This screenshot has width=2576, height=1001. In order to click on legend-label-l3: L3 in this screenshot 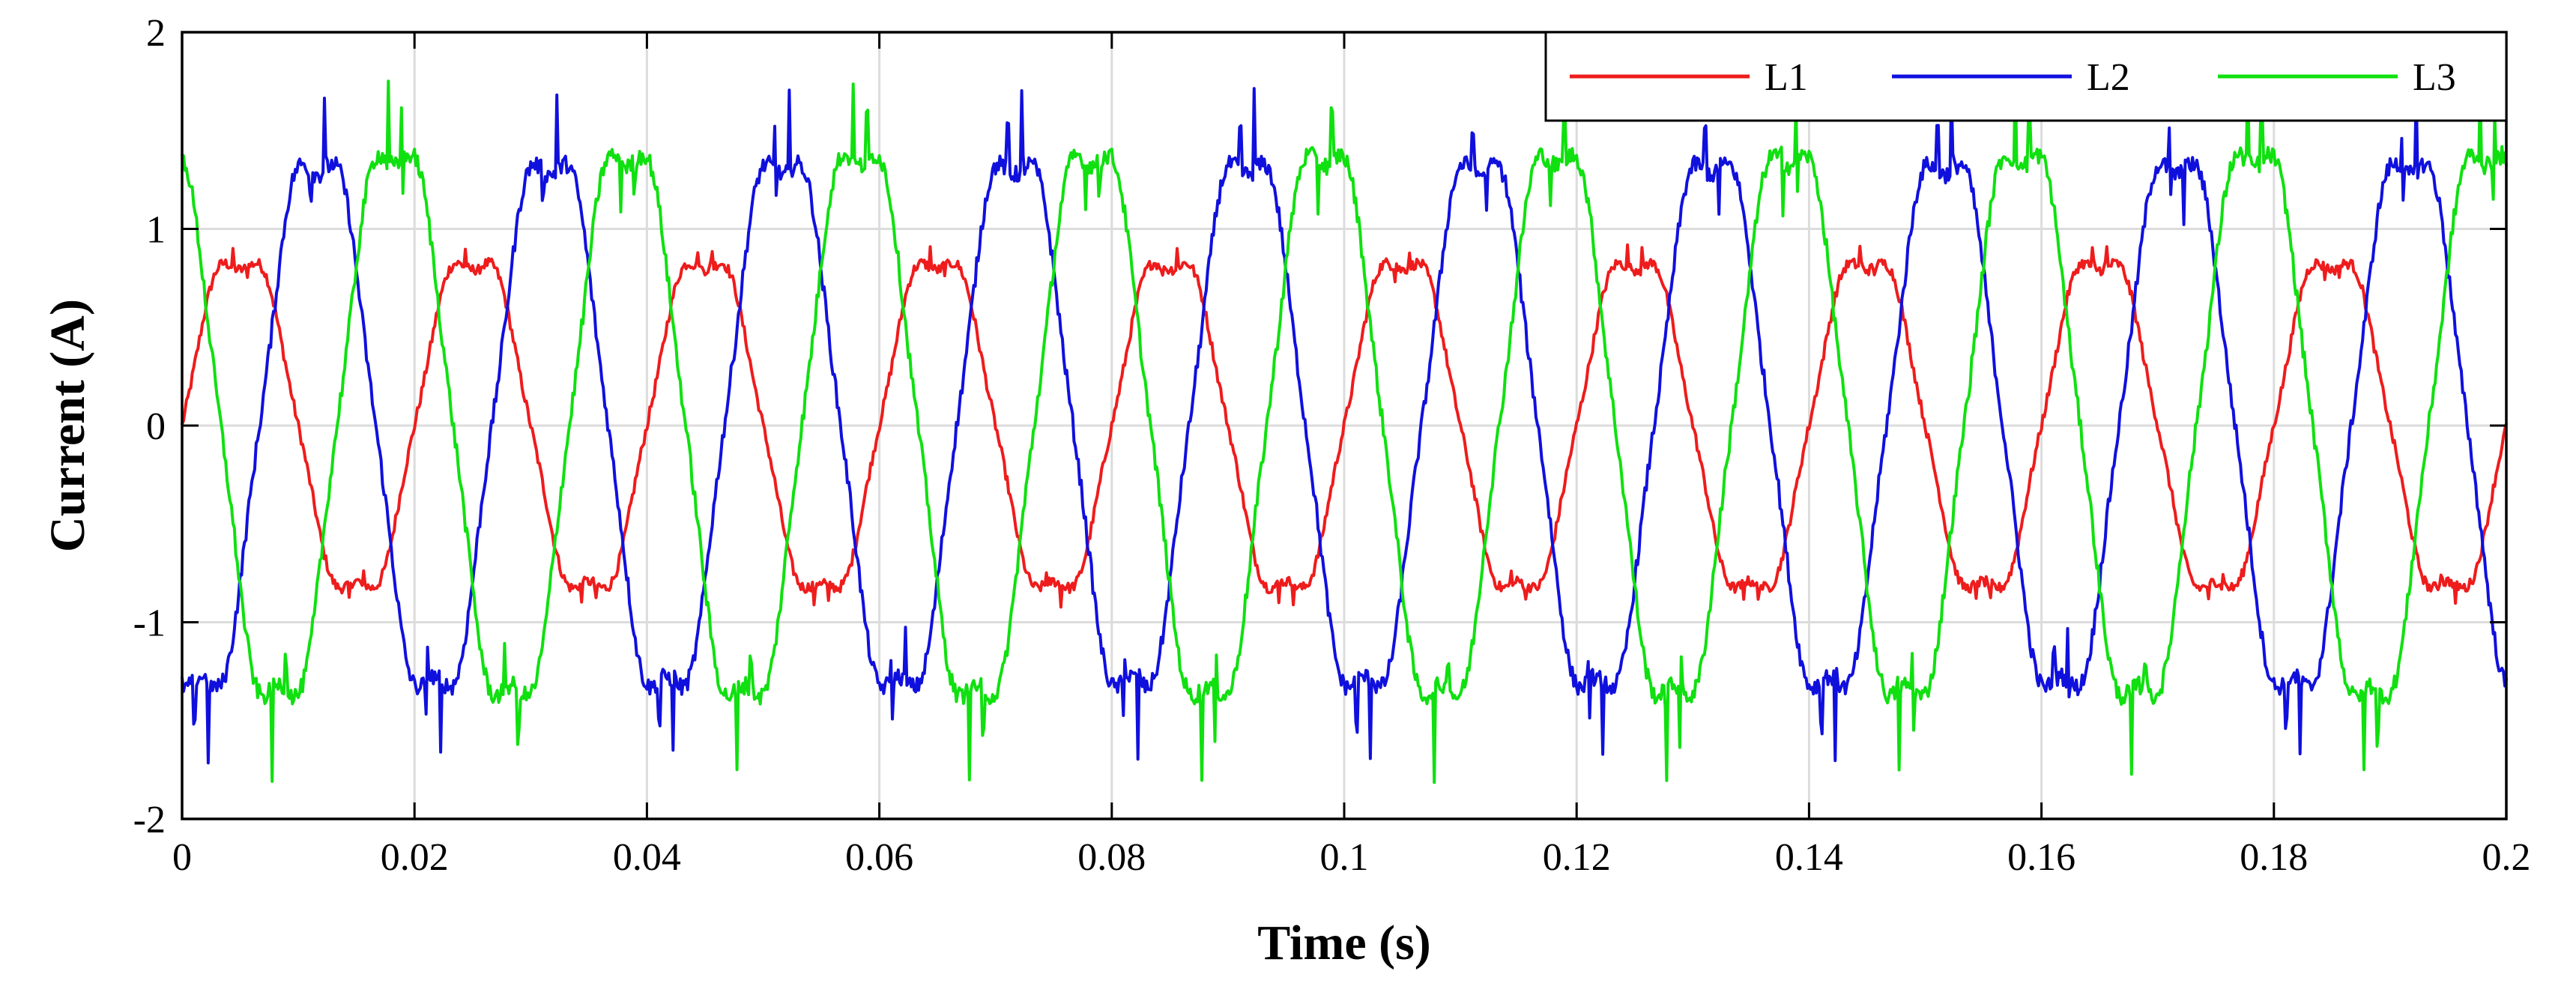, I will do `click(2434, 78)`.